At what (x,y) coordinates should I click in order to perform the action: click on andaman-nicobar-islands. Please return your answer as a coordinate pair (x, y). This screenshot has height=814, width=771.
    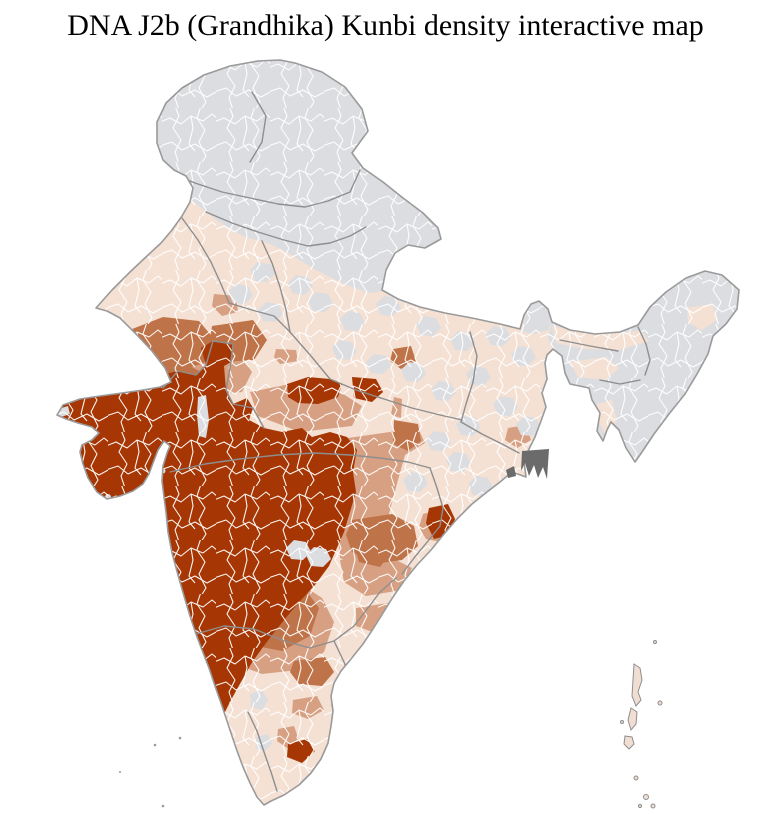
    Looking at the image, I should click on (641, 724).